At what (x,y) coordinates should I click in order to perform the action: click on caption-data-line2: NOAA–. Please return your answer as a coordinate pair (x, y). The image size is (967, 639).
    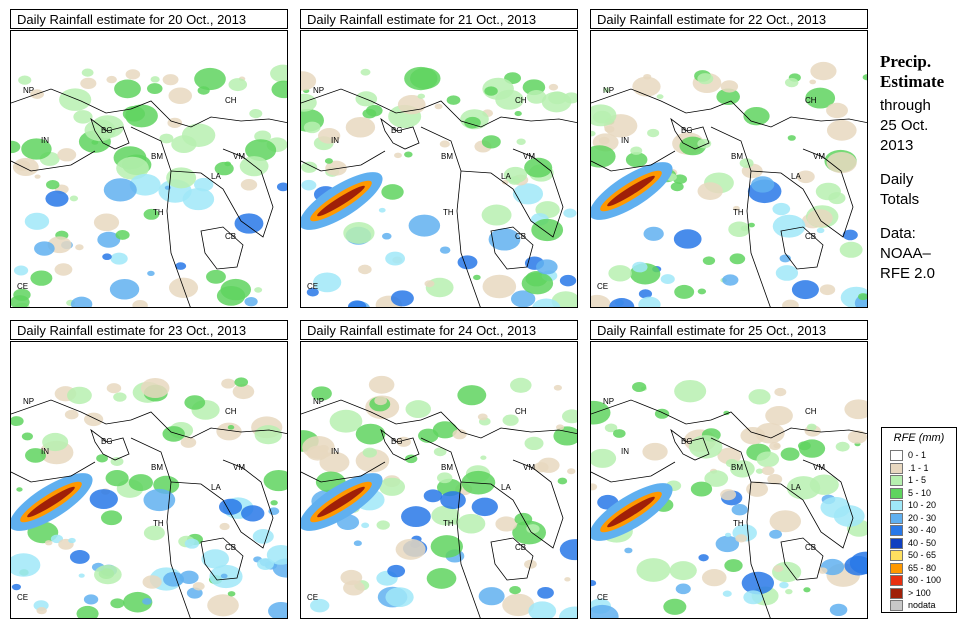
    Looking at the image, I should click on (905, 253).